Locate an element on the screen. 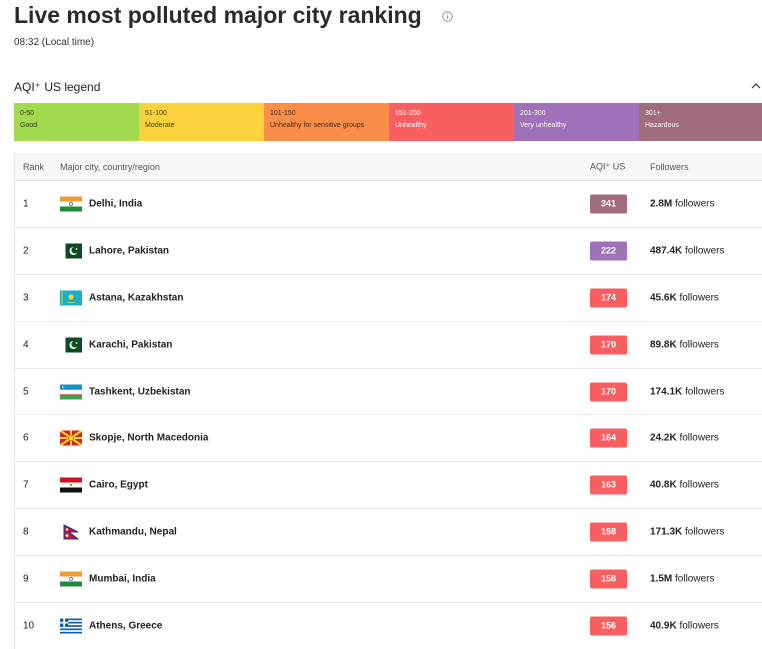  legend-segment: 301+ Hazardous is located at coordinates (700, 122).